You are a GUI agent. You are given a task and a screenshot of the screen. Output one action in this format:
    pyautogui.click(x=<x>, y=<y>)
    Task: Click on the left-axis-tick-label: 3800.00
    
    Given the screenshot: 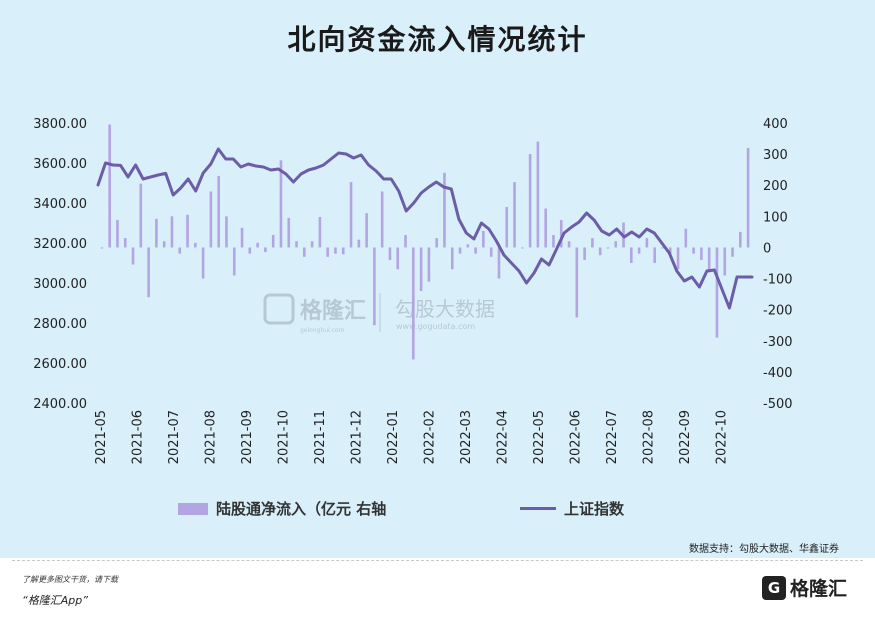 What is the action you would take?
    pyautogui.click(x=60, y=124)
    